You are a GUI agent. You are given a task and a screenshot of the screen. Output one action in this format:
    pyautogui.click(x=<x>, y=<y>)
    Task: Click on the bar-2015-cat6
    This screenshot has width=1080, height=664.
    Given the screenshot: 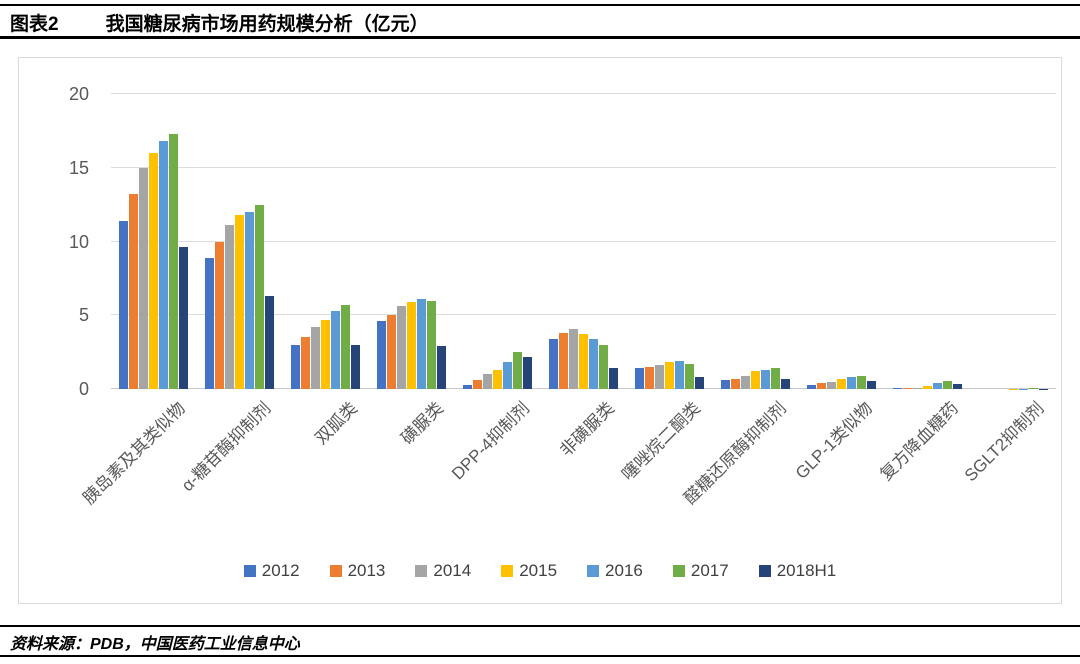 What is the action you would take?
    pyautogui.click(x=583, y=361)
    